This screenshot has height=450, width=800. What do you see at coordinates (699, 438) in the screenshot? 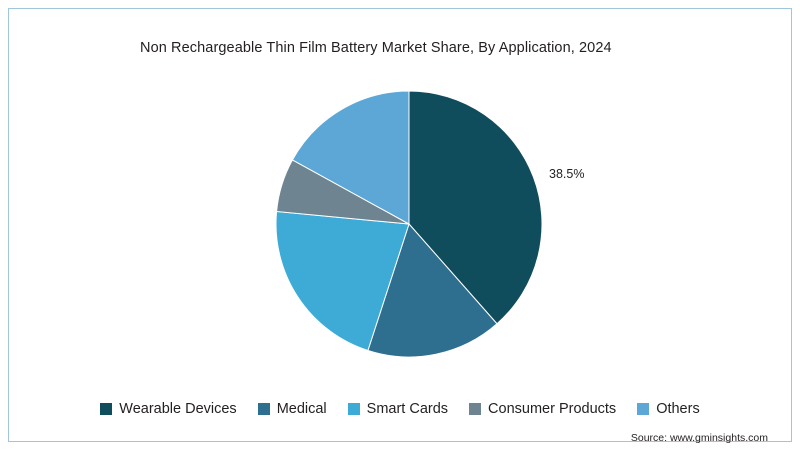
I see `source-attribution: Source: www.gminsights.com` at bounding box center [699, 438].